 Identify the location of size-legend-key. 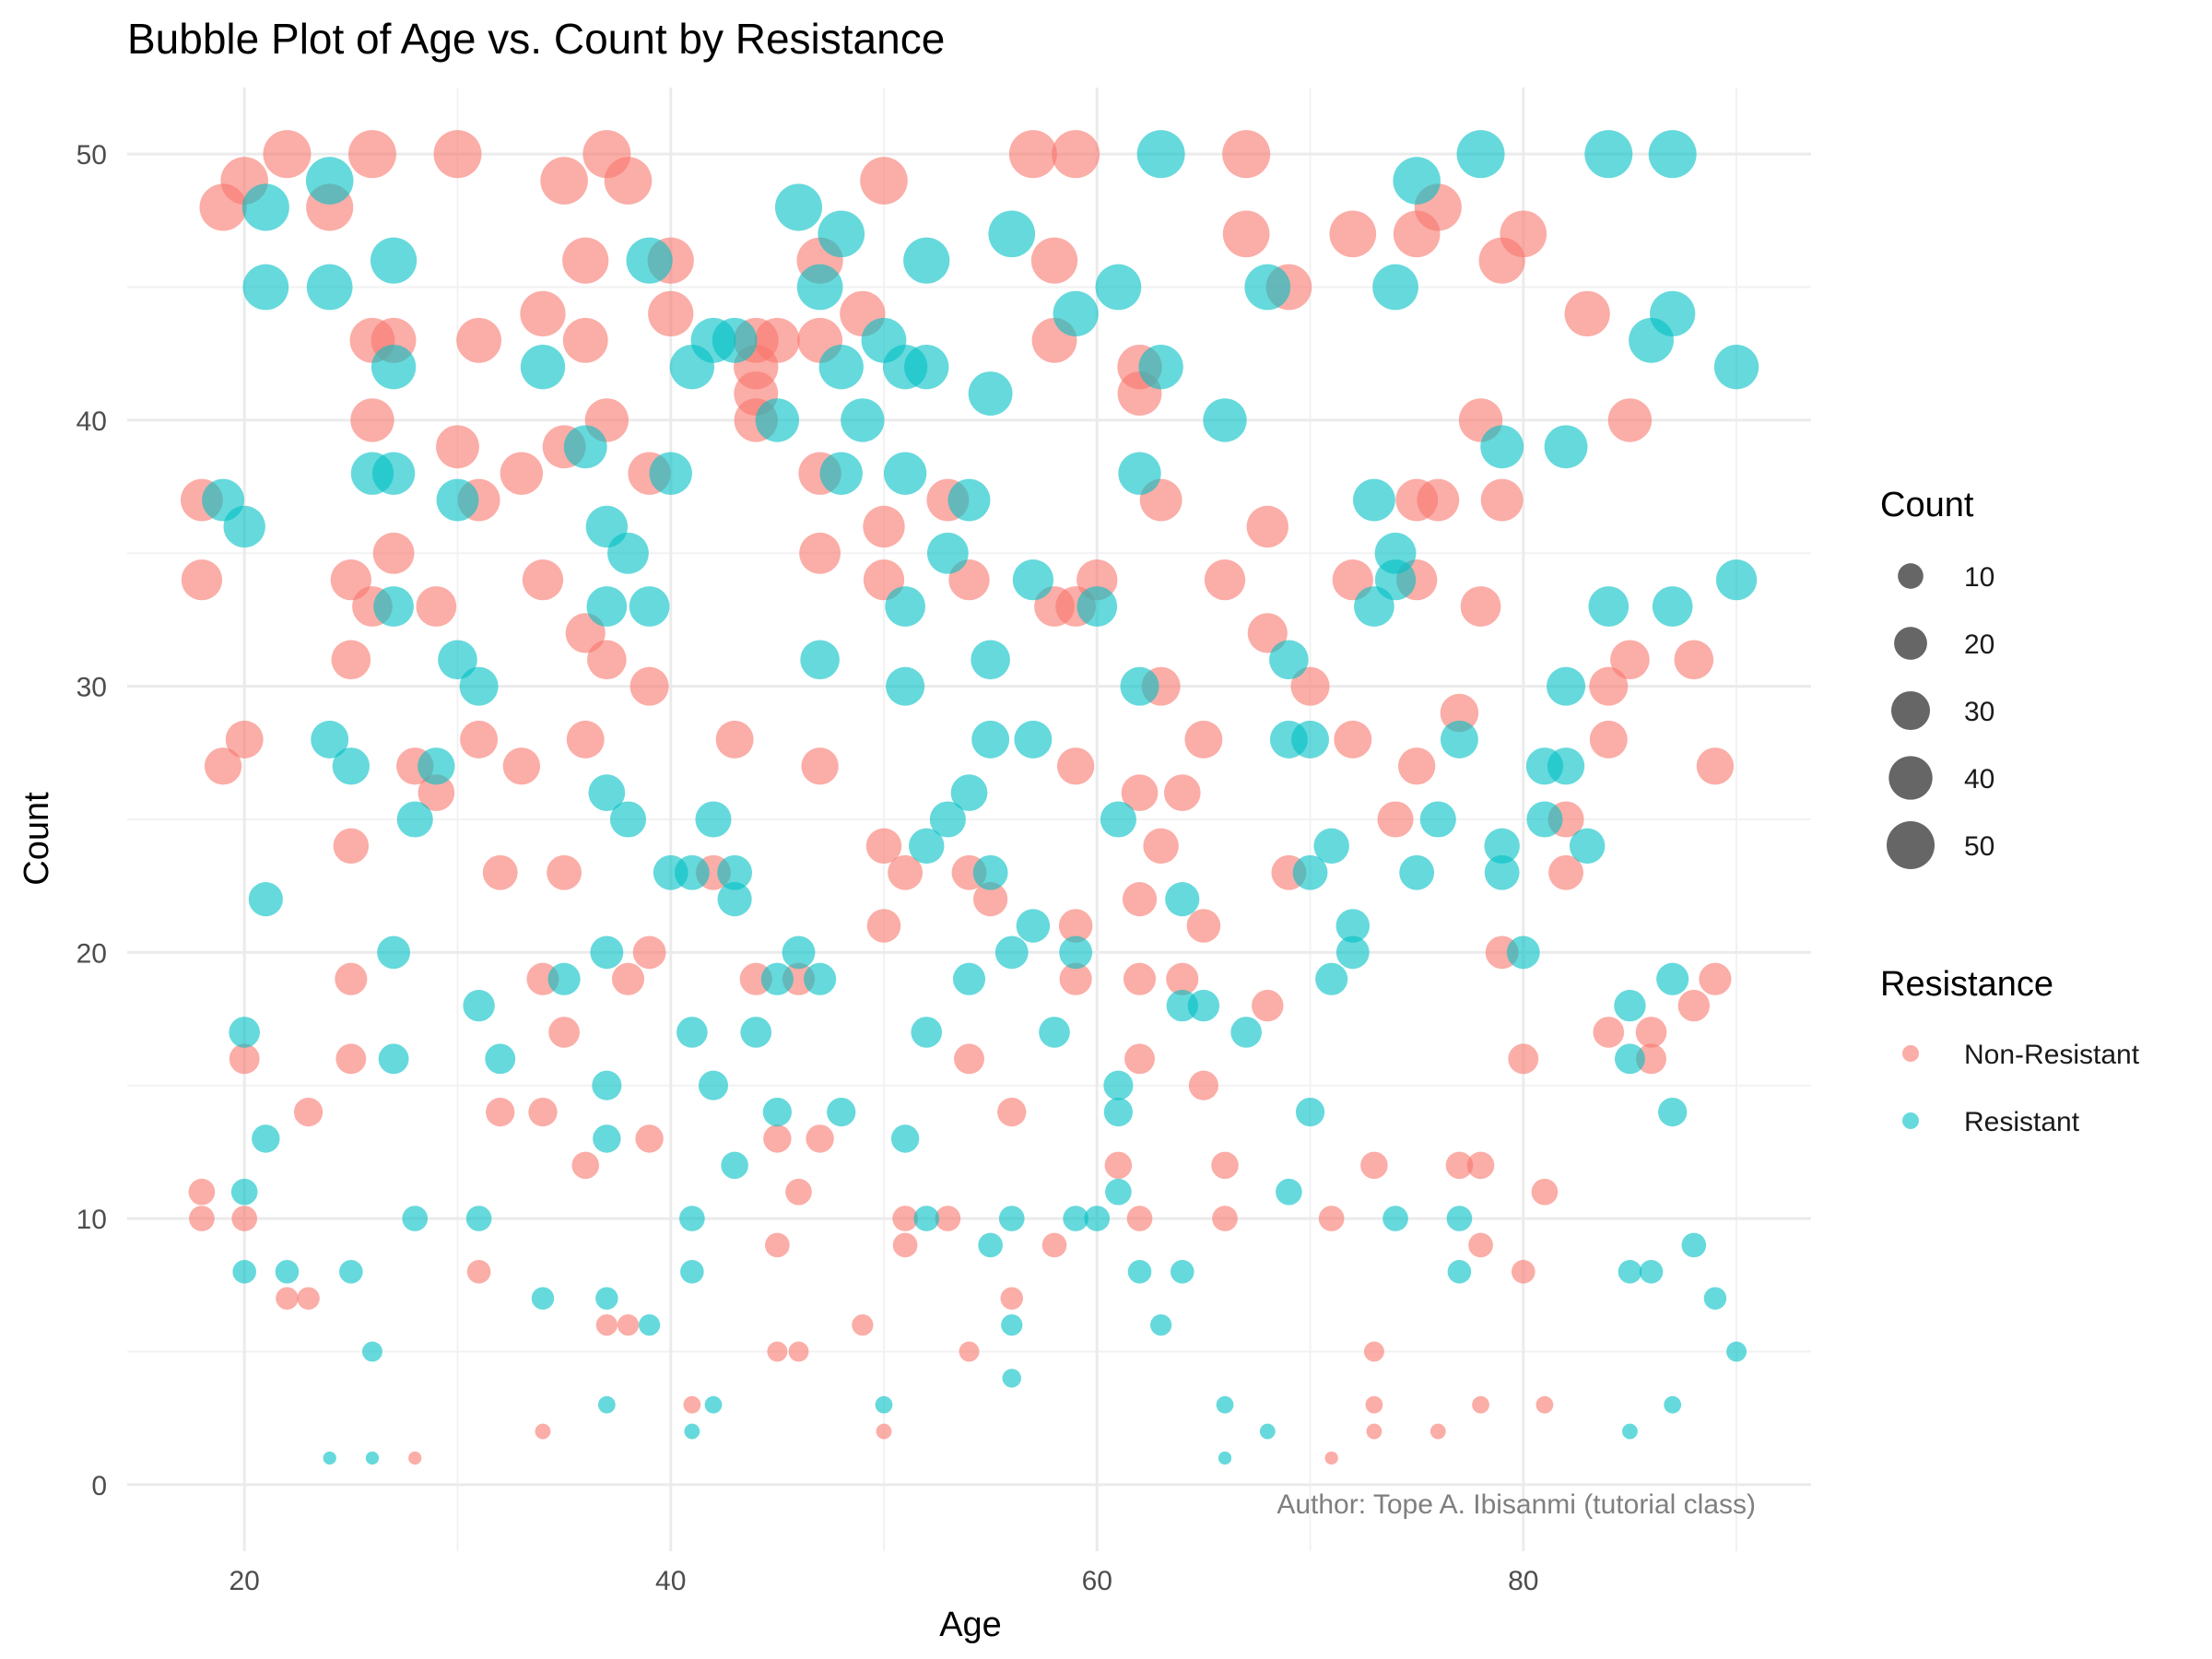
(1911, 845).